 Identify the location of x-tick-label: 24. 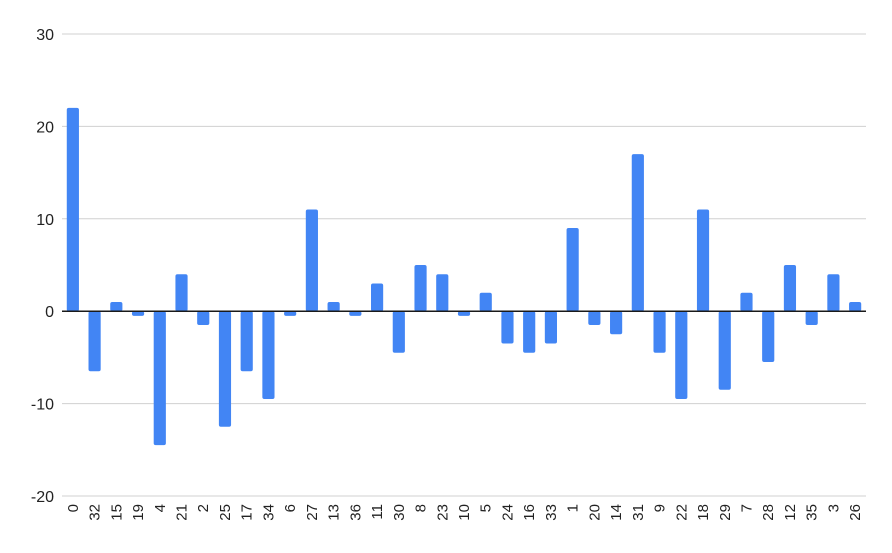
(507, 512).